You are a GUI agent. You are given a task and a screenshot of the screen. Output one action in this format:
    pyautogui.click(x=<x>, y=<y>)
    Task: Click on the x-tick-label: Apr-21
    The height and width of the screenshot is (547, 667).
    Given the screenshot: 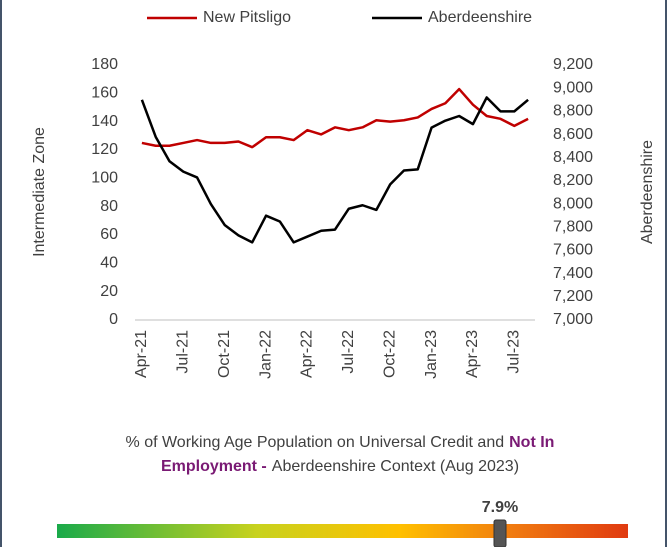 What is the action you would take?
    pyautogui.click(x=141, y=354)
    